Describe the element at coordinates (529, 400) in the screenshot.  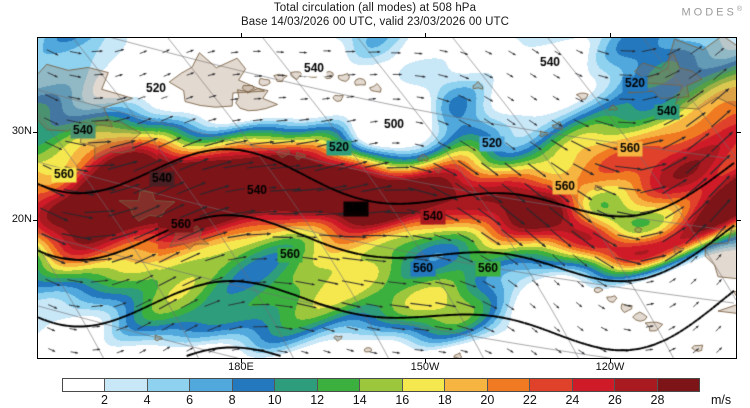
I see `colorbar-tick-22: 22` at that location.